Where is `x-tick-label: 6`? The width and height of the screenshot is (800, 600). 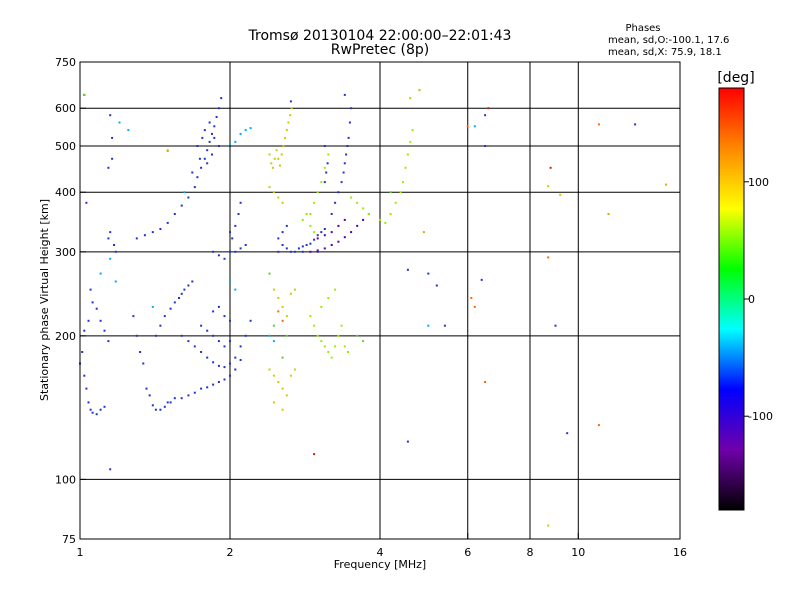
x-tick-label: 6 is located at coordinates (467, 552).